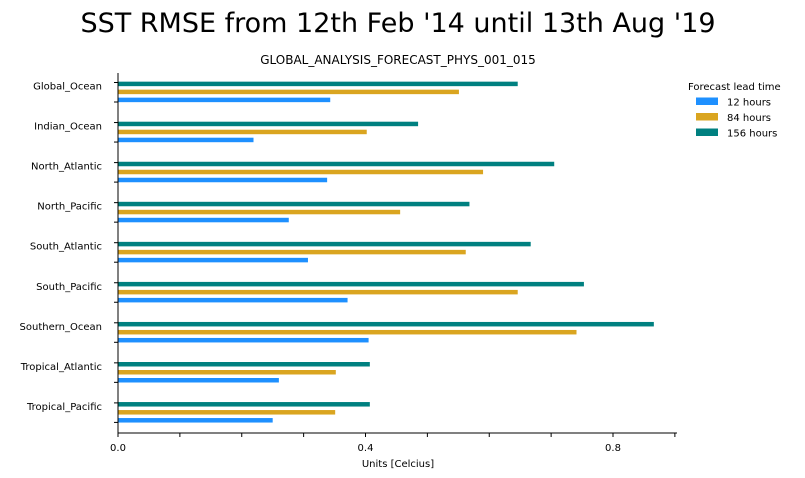 This screenshot has width=805, height=478. Describe the element at coordinates (61, 327) in the screenshot. I see `y-tick-label: Southern_Ocean` at that location.